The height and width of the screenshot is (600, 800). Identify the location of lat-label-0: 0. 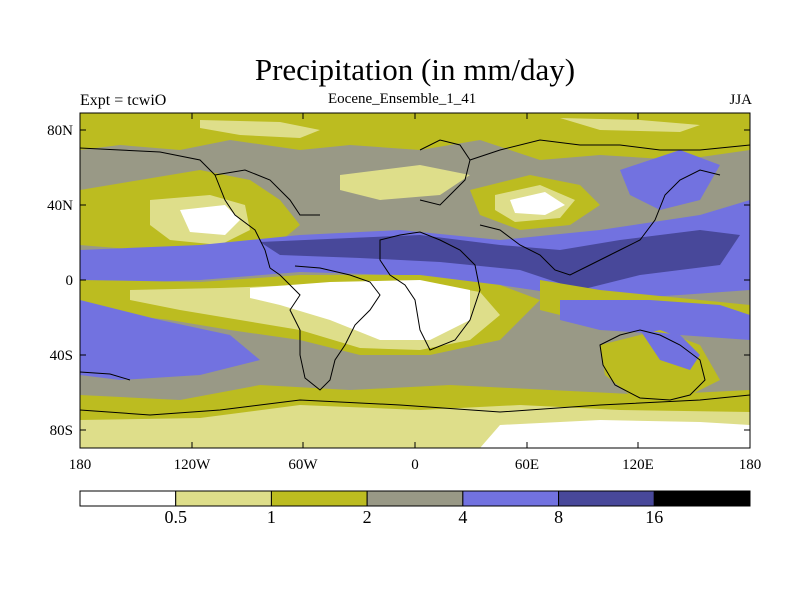
(70, 281).